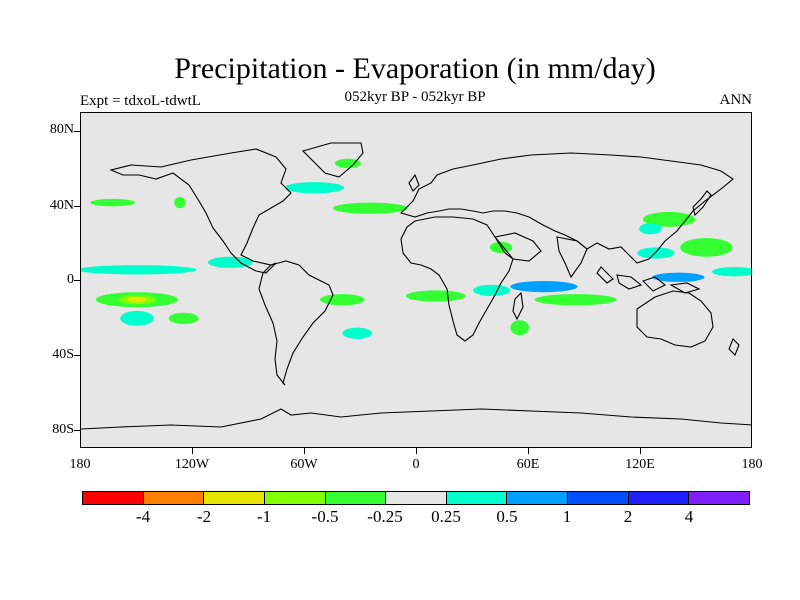 The width and height of the screenshot is (800, 600). What do you see at coordinates (140, 101) in the screenshot?
I see `experiment-label: Expt = tdxoL-tdwtL` at bounding box center [140, 101].